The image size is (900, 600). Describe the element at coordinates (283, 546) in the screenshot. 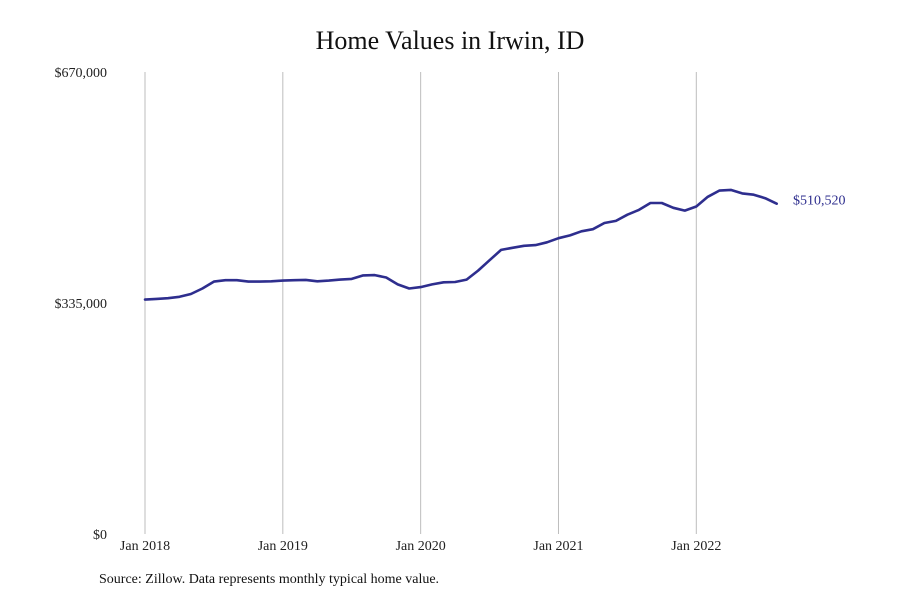

I see `x-tick-label: Jan 2019` at that location.